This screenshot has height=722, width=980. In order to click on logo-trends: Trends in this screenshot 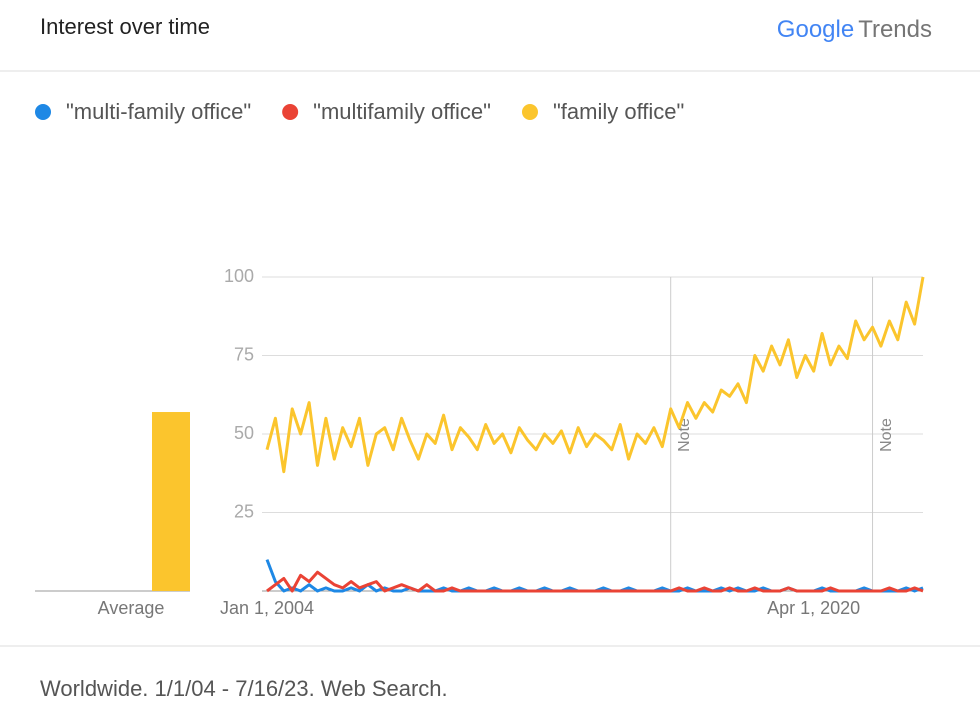, I will do `click(895, 29)`.